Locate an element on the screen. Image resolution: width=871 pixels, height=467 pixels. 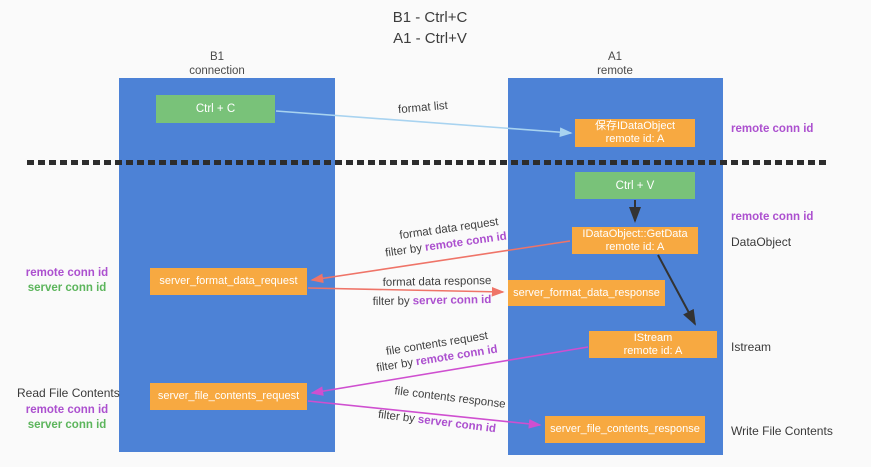
edge-label-filter-server-1: filter by server conn id is located at coordinates (432, 301).